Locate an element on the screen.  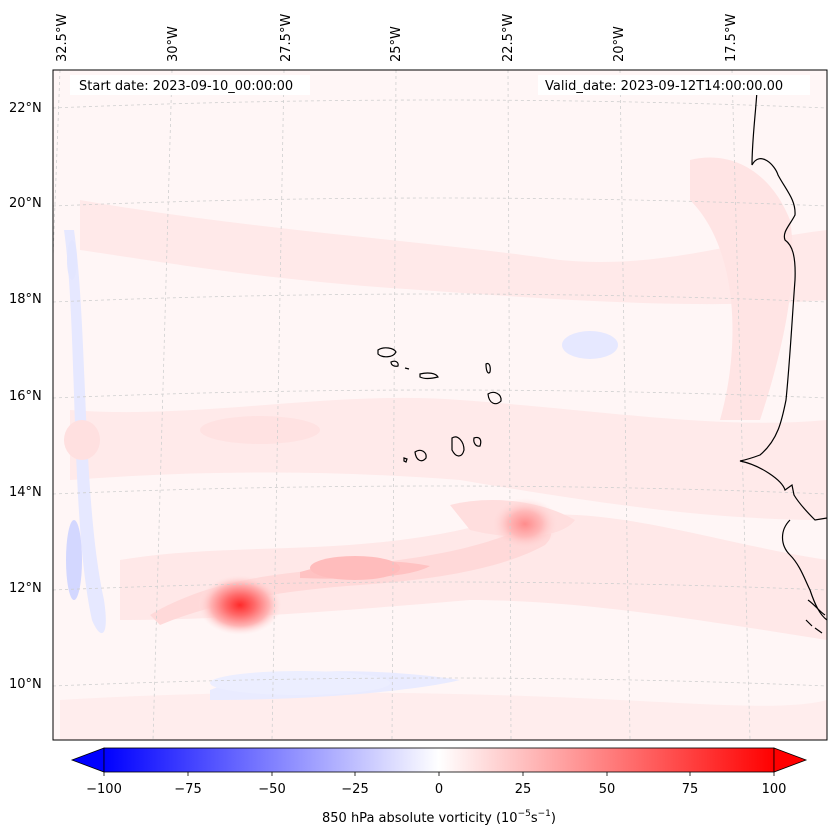
island-sao-vicente is located at coordinates (394, 363).